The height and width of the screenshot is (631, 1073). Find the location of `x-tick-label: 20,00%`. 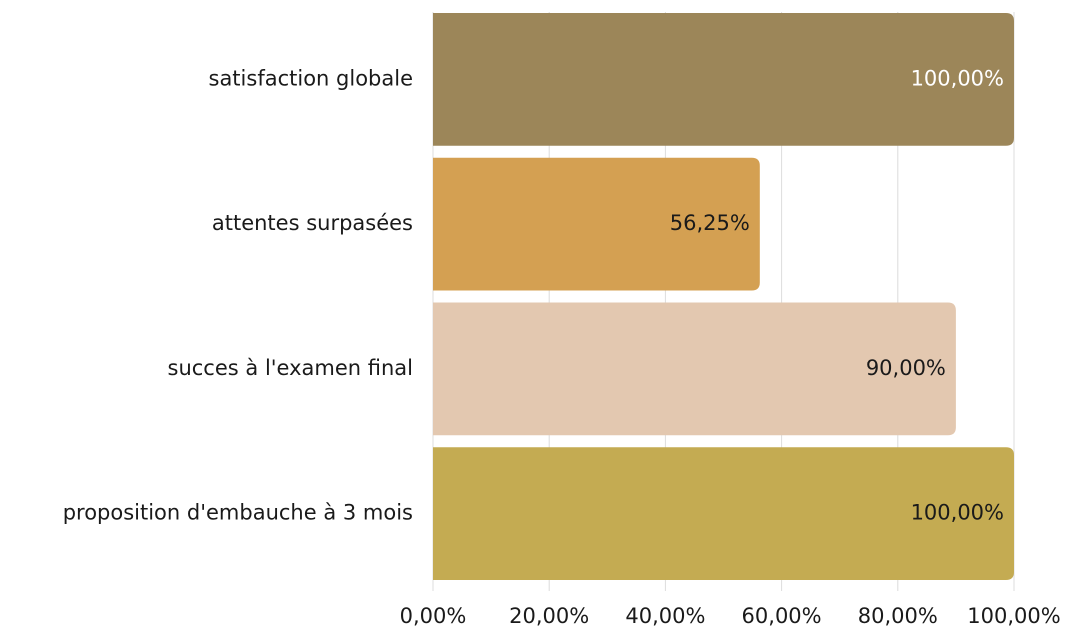

x-tick-label: 20,00% is located at coordinates (549, 616).